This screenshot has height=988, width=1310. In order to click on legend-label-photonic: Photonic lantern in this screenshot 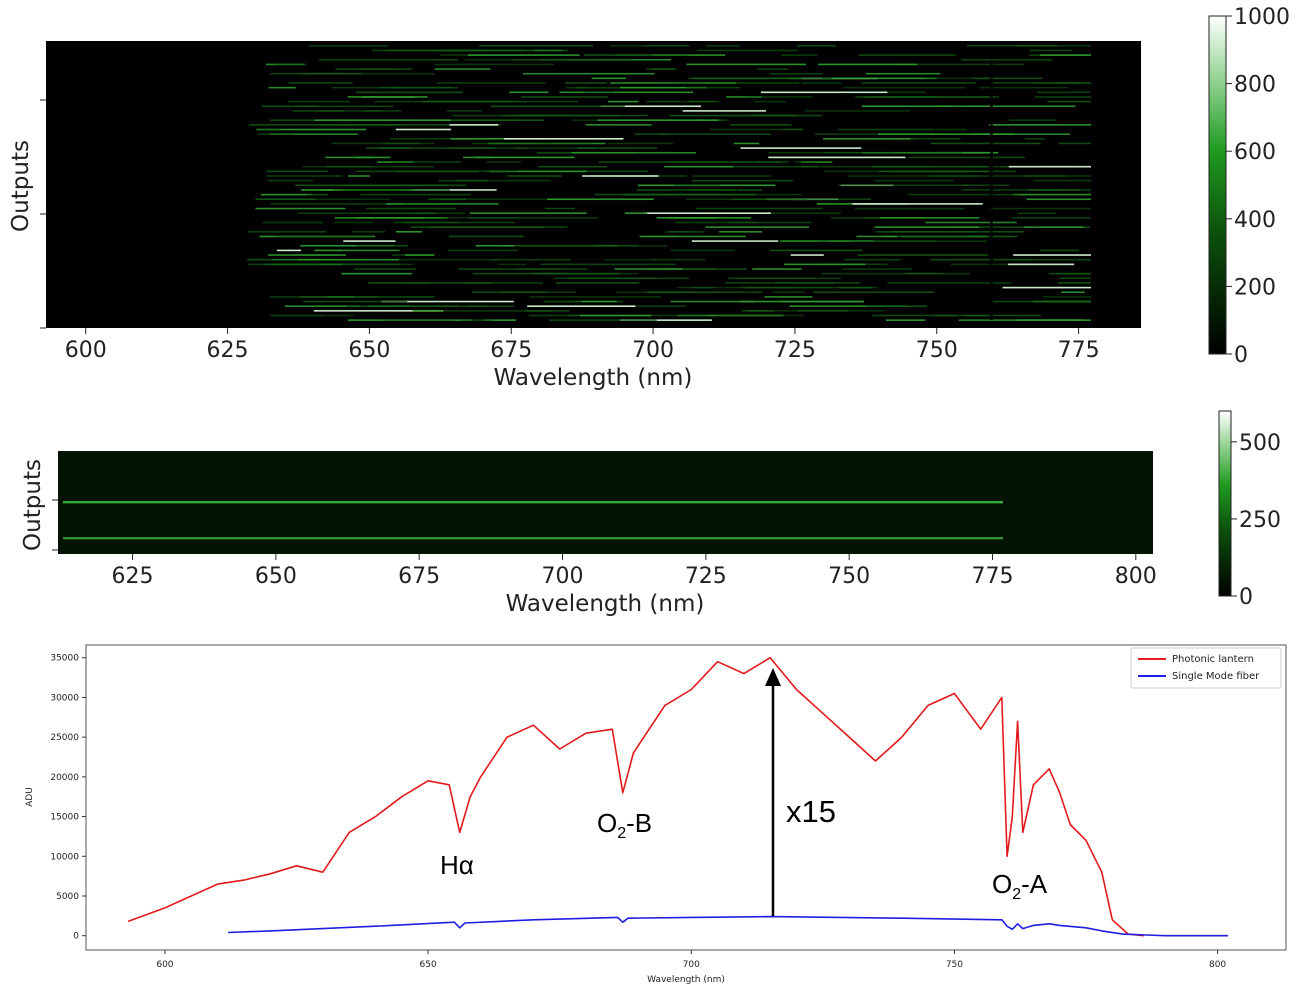, I will do `click(1213, 659)`.